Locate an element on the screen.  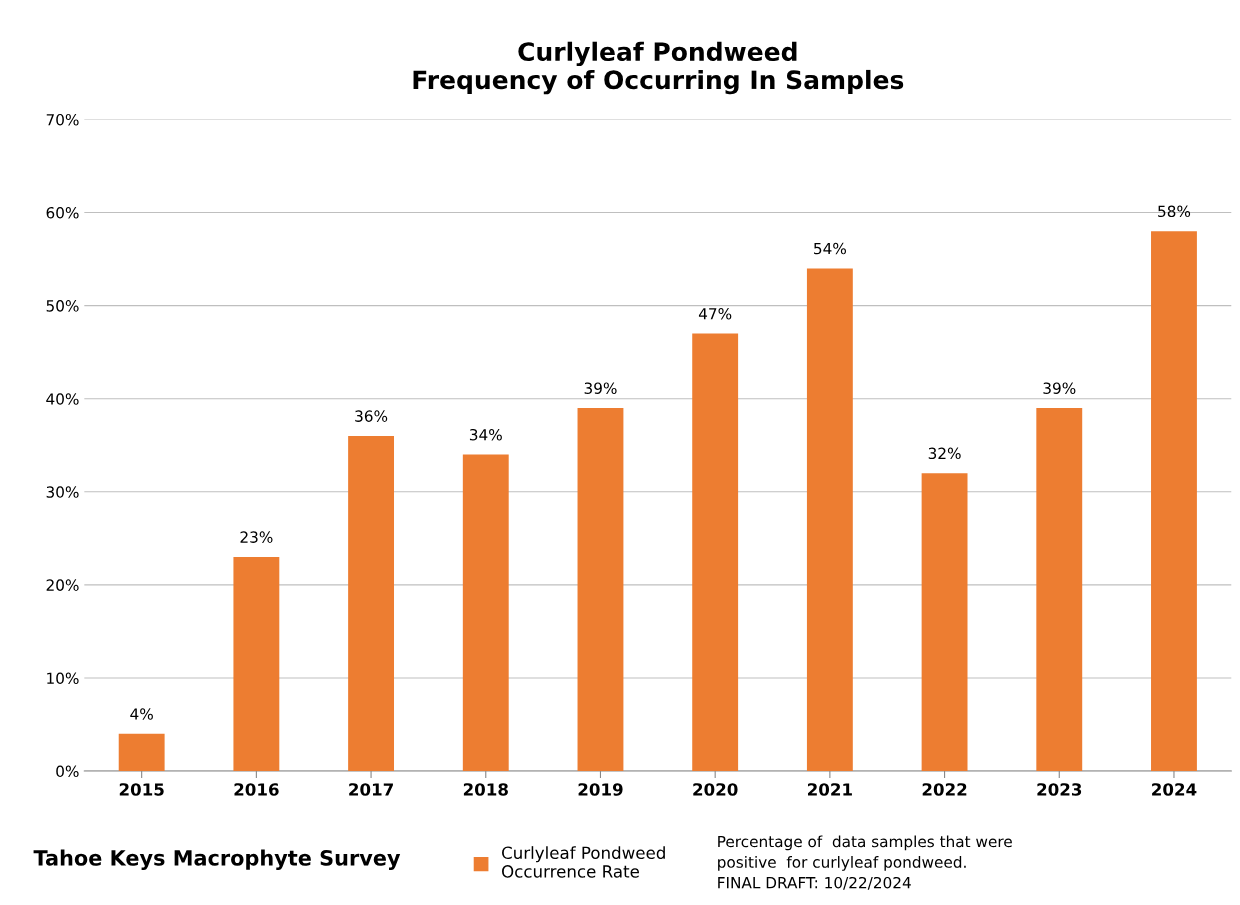
legend-label: Curlyleaf Pondweed Occurrence Rate is located at coordinates (583, 862).